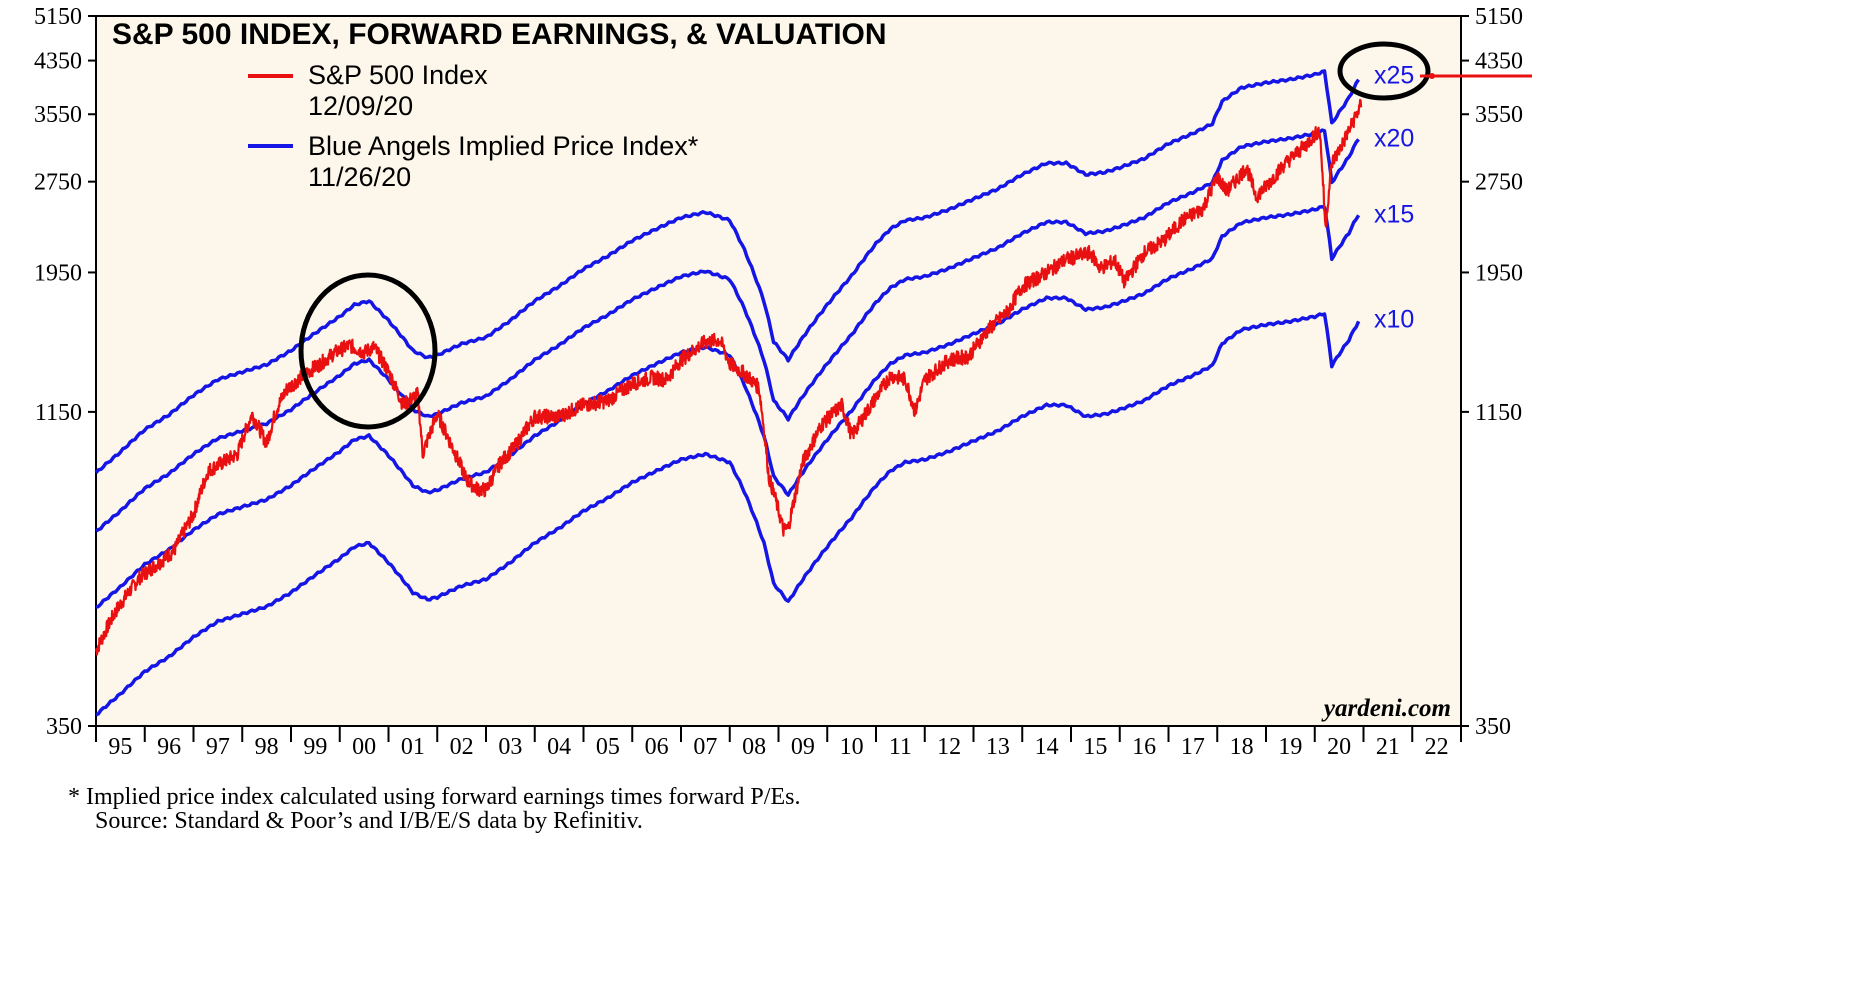  Describe the element at coordinates (64, 727) in the screenshot. I see `y-tick-label-left: 350` at that location.